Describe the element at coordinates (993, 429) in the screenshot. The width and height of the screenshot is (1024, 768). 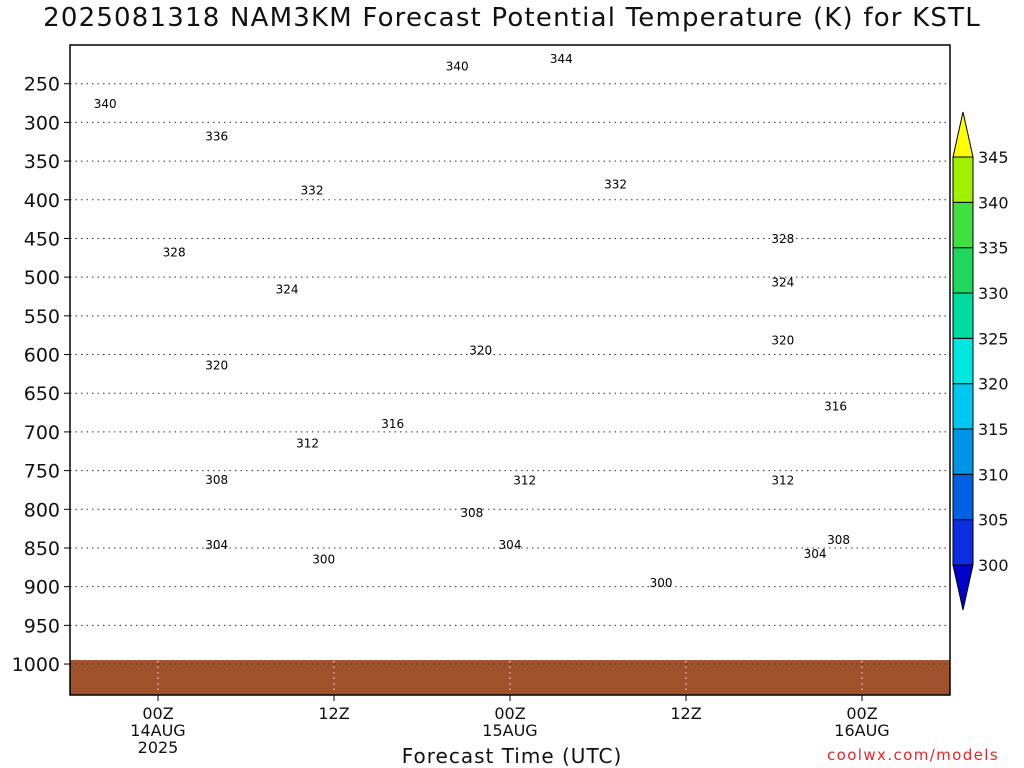
I see `colorbar-label: 315` at that location.